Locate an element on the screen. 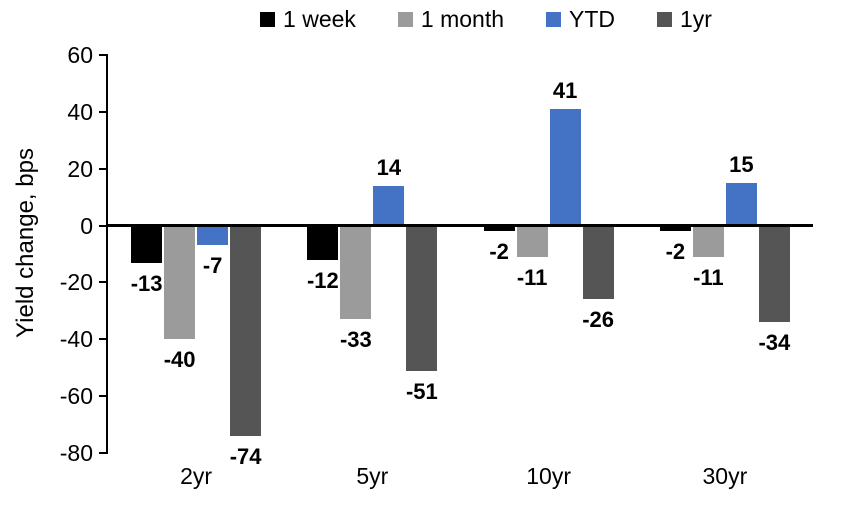  data-label: -12 is located at coordinates (322, 280).